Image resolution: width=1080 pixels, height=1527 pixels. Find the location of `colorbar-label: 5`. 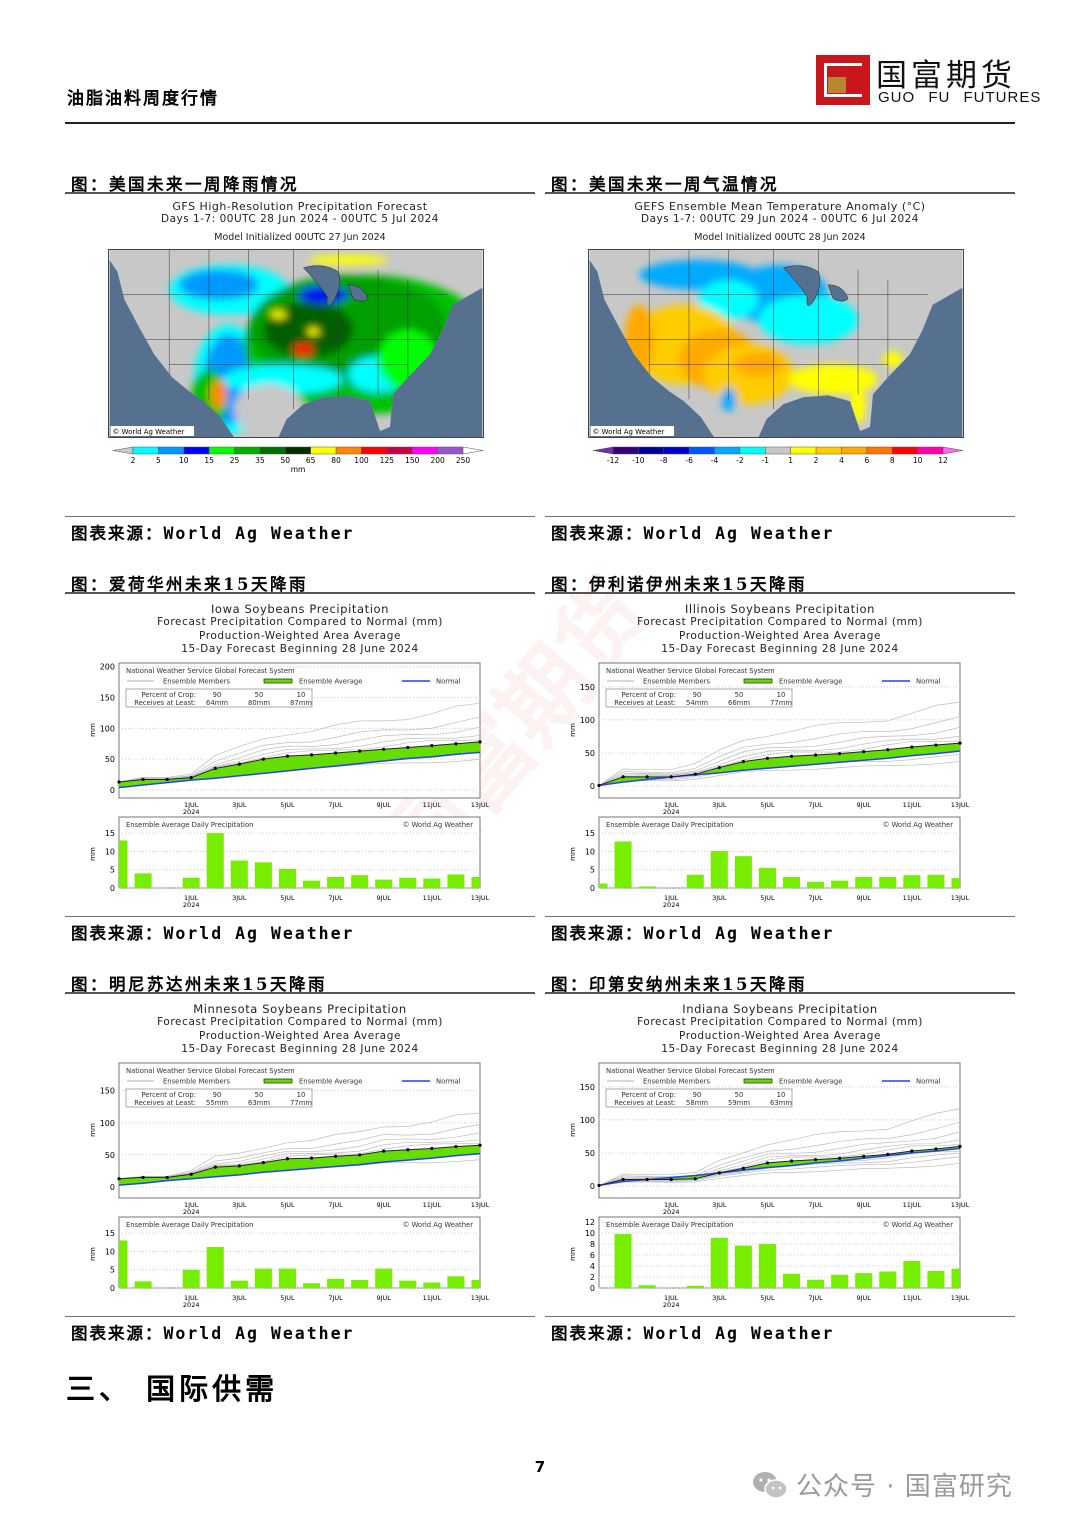

colorbar-label: 5 is located at coordinates (158, 460).